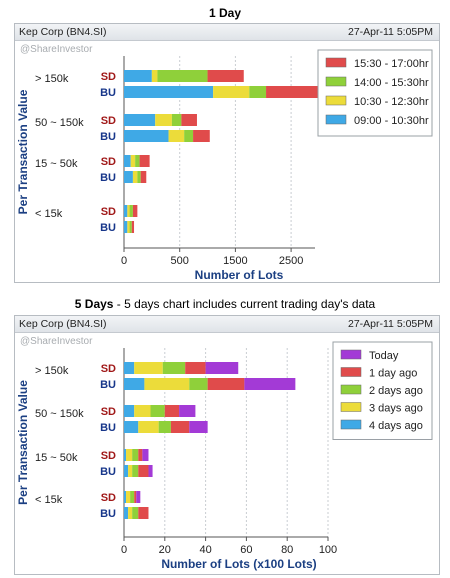  I want to click on chart1-title: 1 Day, so click(225, 13).